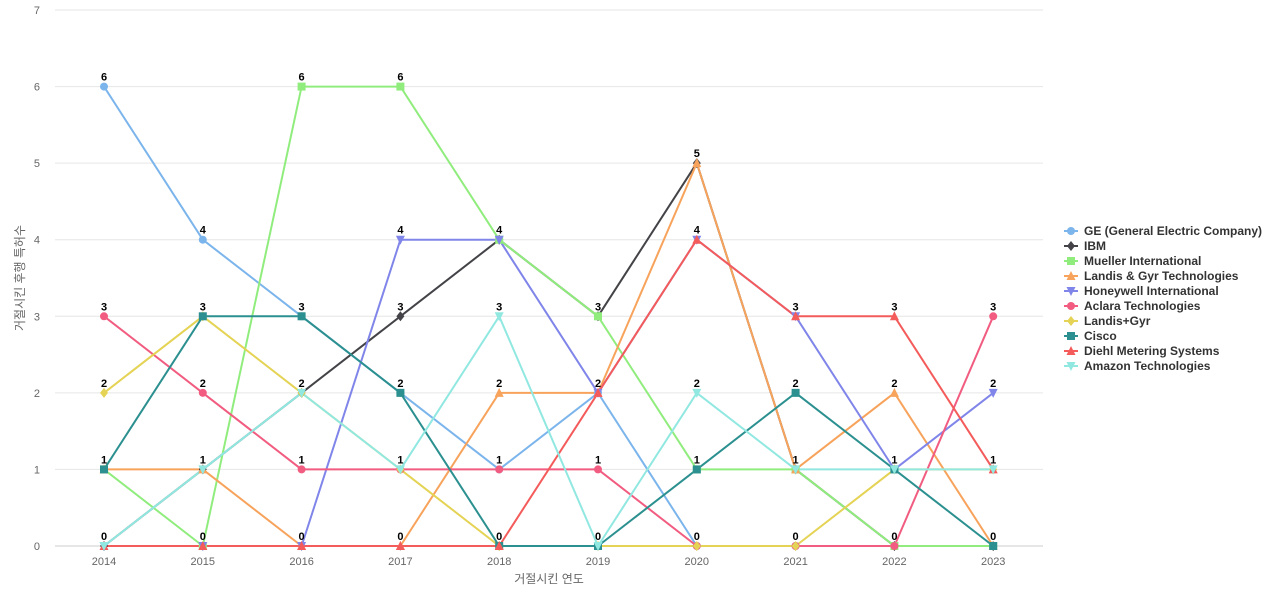  I want to click on legend-item-cisco: Cisco, so click(1090, 336).